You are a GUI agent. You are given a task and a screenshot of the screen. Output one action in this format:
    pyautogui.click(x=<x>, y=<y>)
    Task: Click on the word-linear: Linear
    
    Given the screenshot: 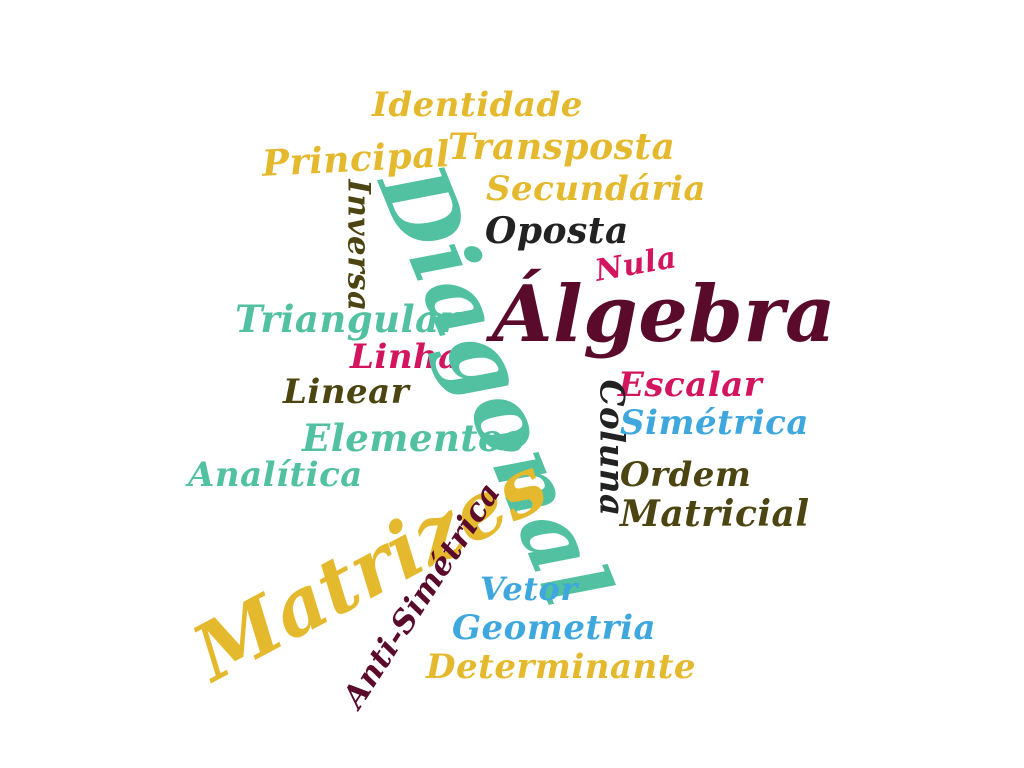 What is the action you would take?
    pyautogui.click(x=346, y=392)
    